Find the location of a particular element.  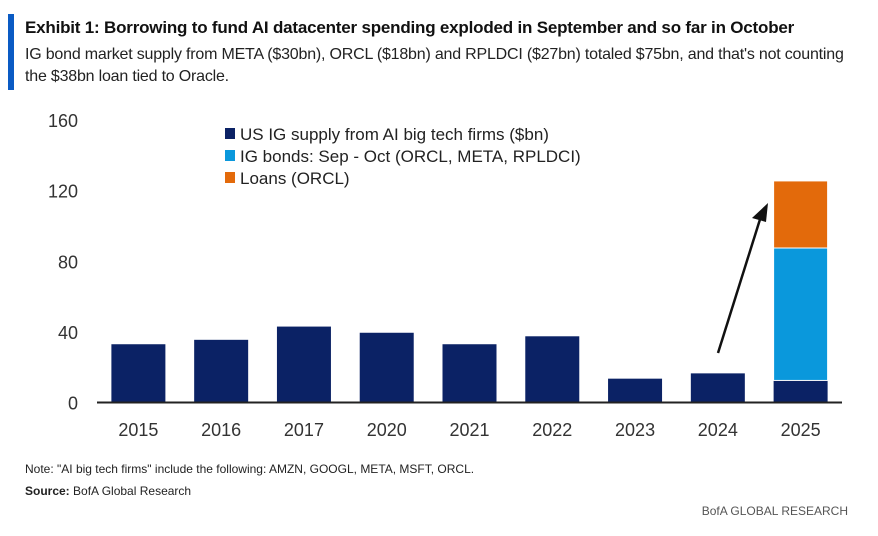

x-tick-label: 2021 is located at coordinates (469, 430).